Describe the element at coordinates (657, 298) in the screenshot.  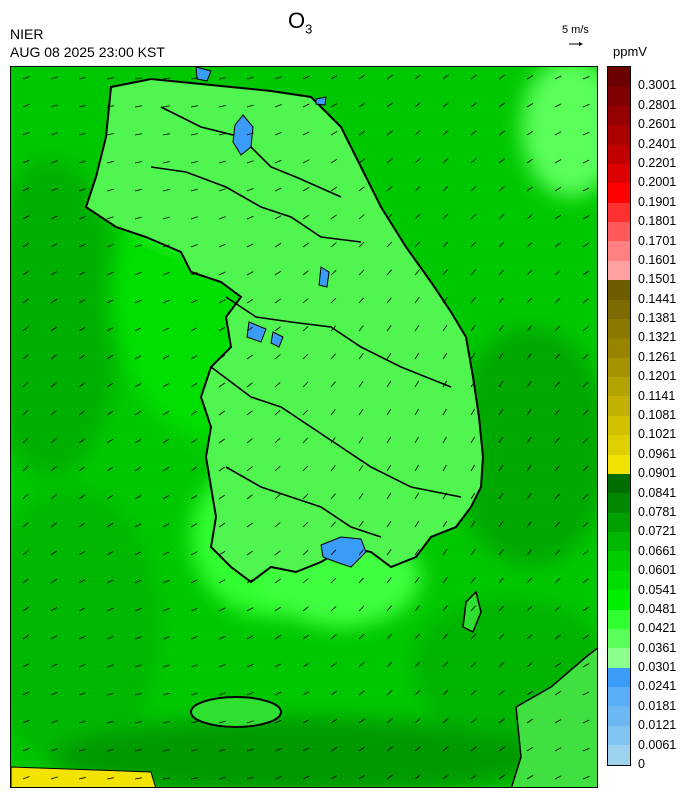
I see `legend-label: 0.1441` at that location.